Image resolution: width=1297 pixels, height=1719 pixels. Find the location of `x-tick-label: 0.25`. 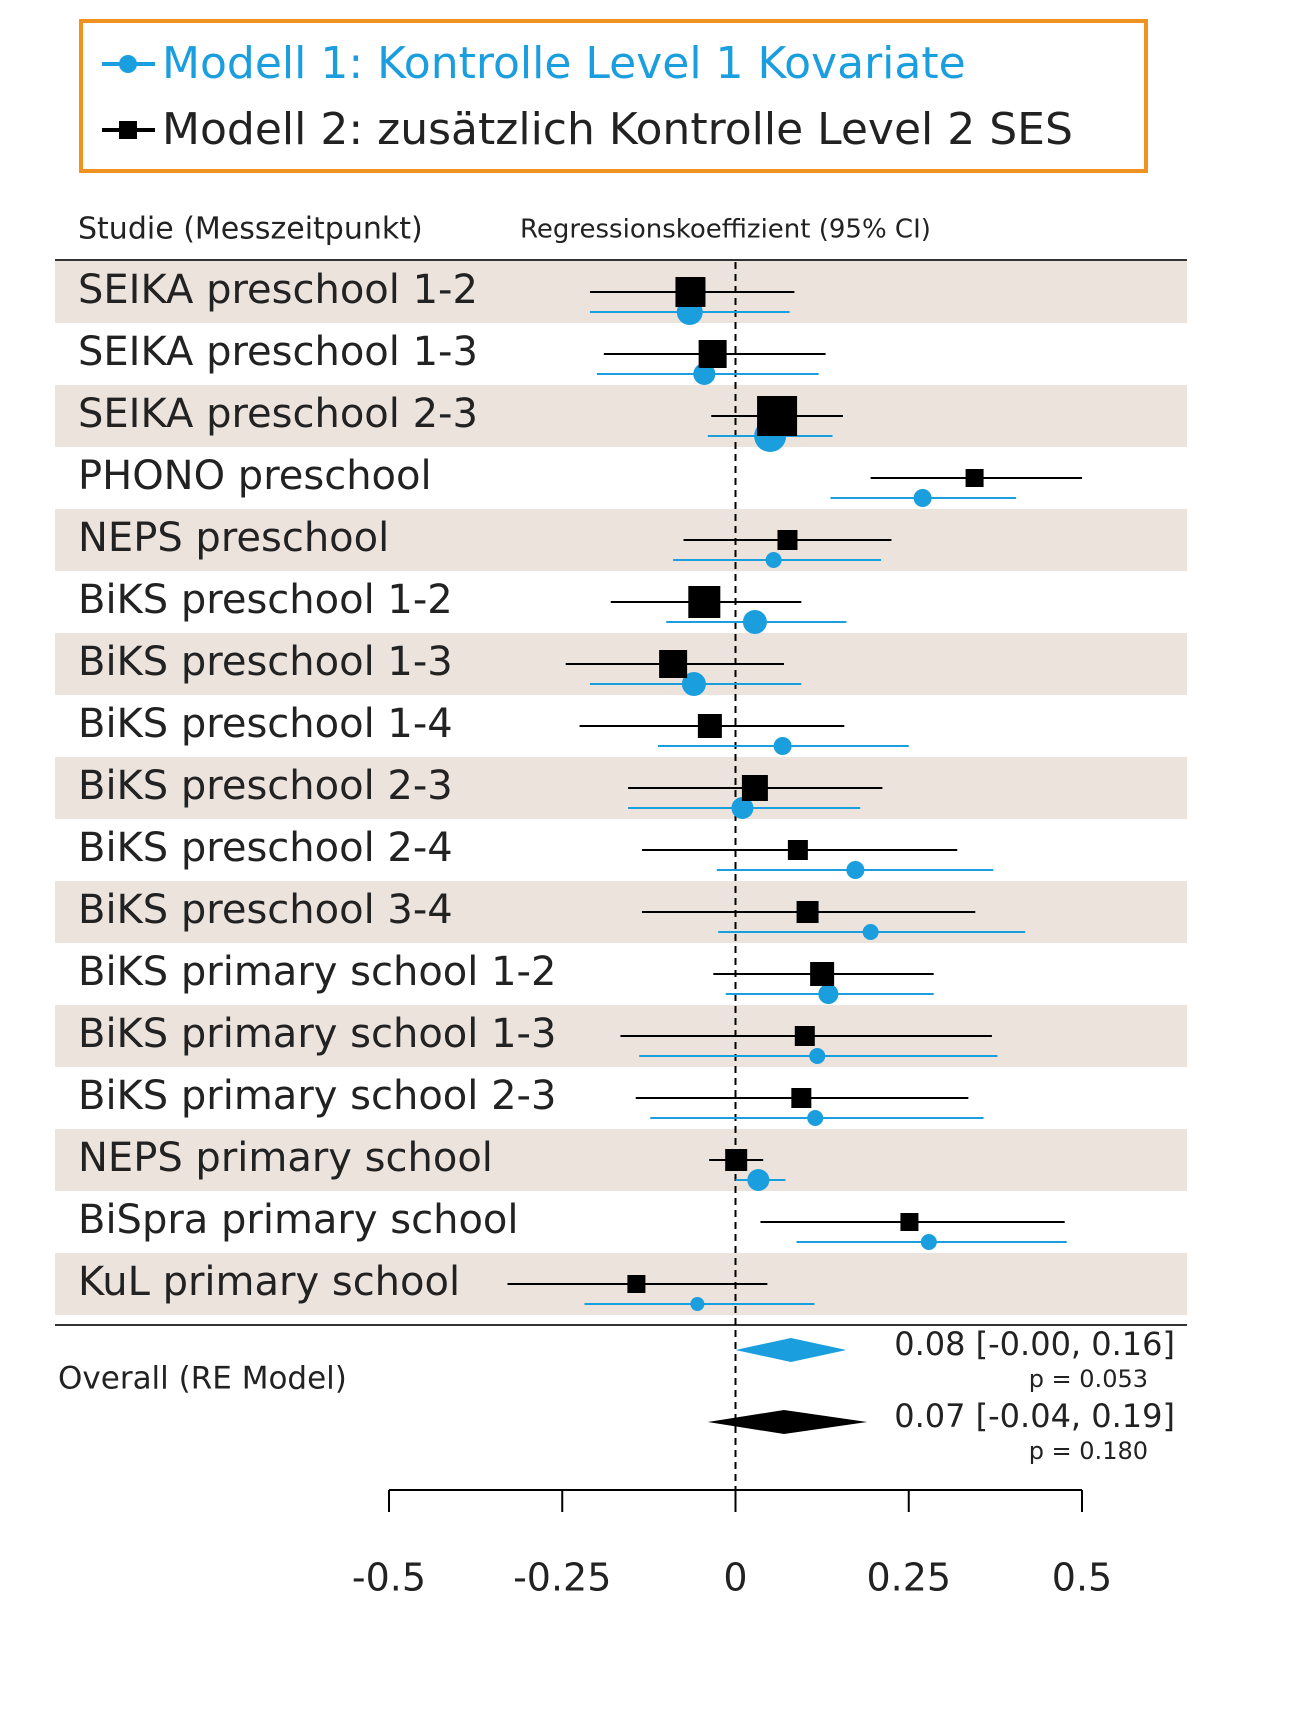

x-tick-label: 0.25 is located at coordinates (908, 1578).